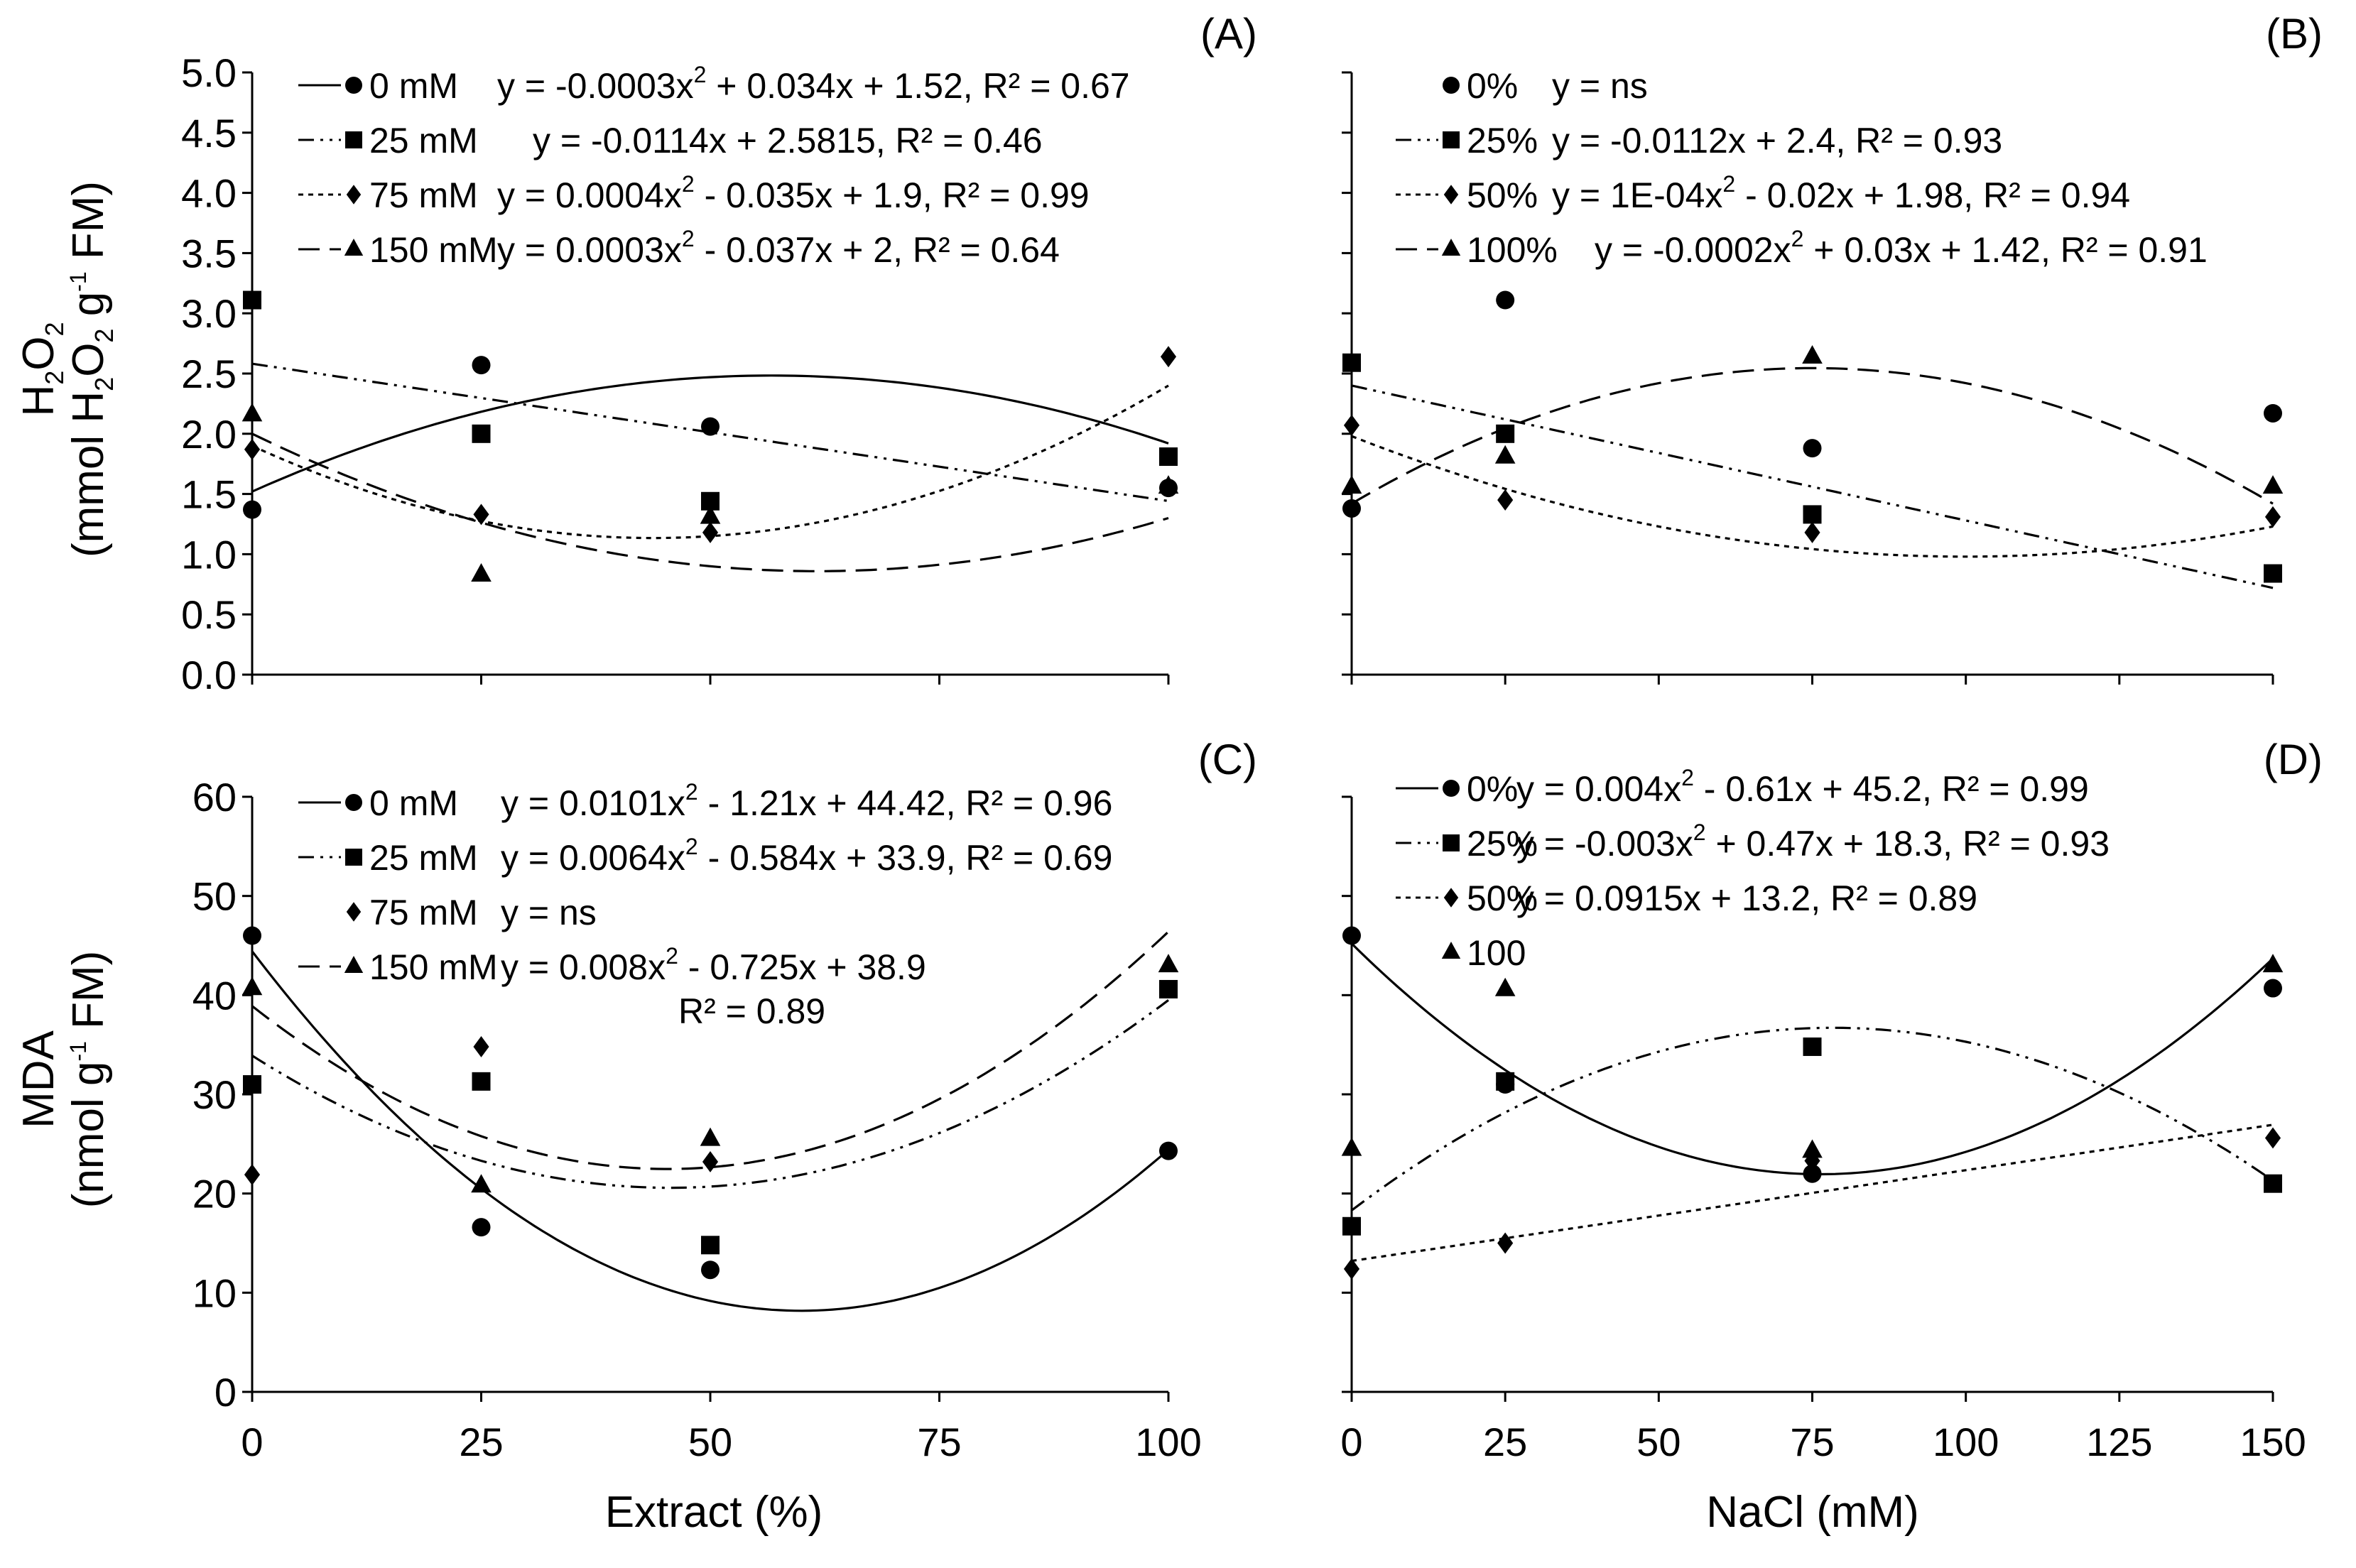  Describe the element at coordinates (713, 965) in the screenshot. I see `legend-equation: y = 0.008x2 - 0.725x + 38.9` at that location.